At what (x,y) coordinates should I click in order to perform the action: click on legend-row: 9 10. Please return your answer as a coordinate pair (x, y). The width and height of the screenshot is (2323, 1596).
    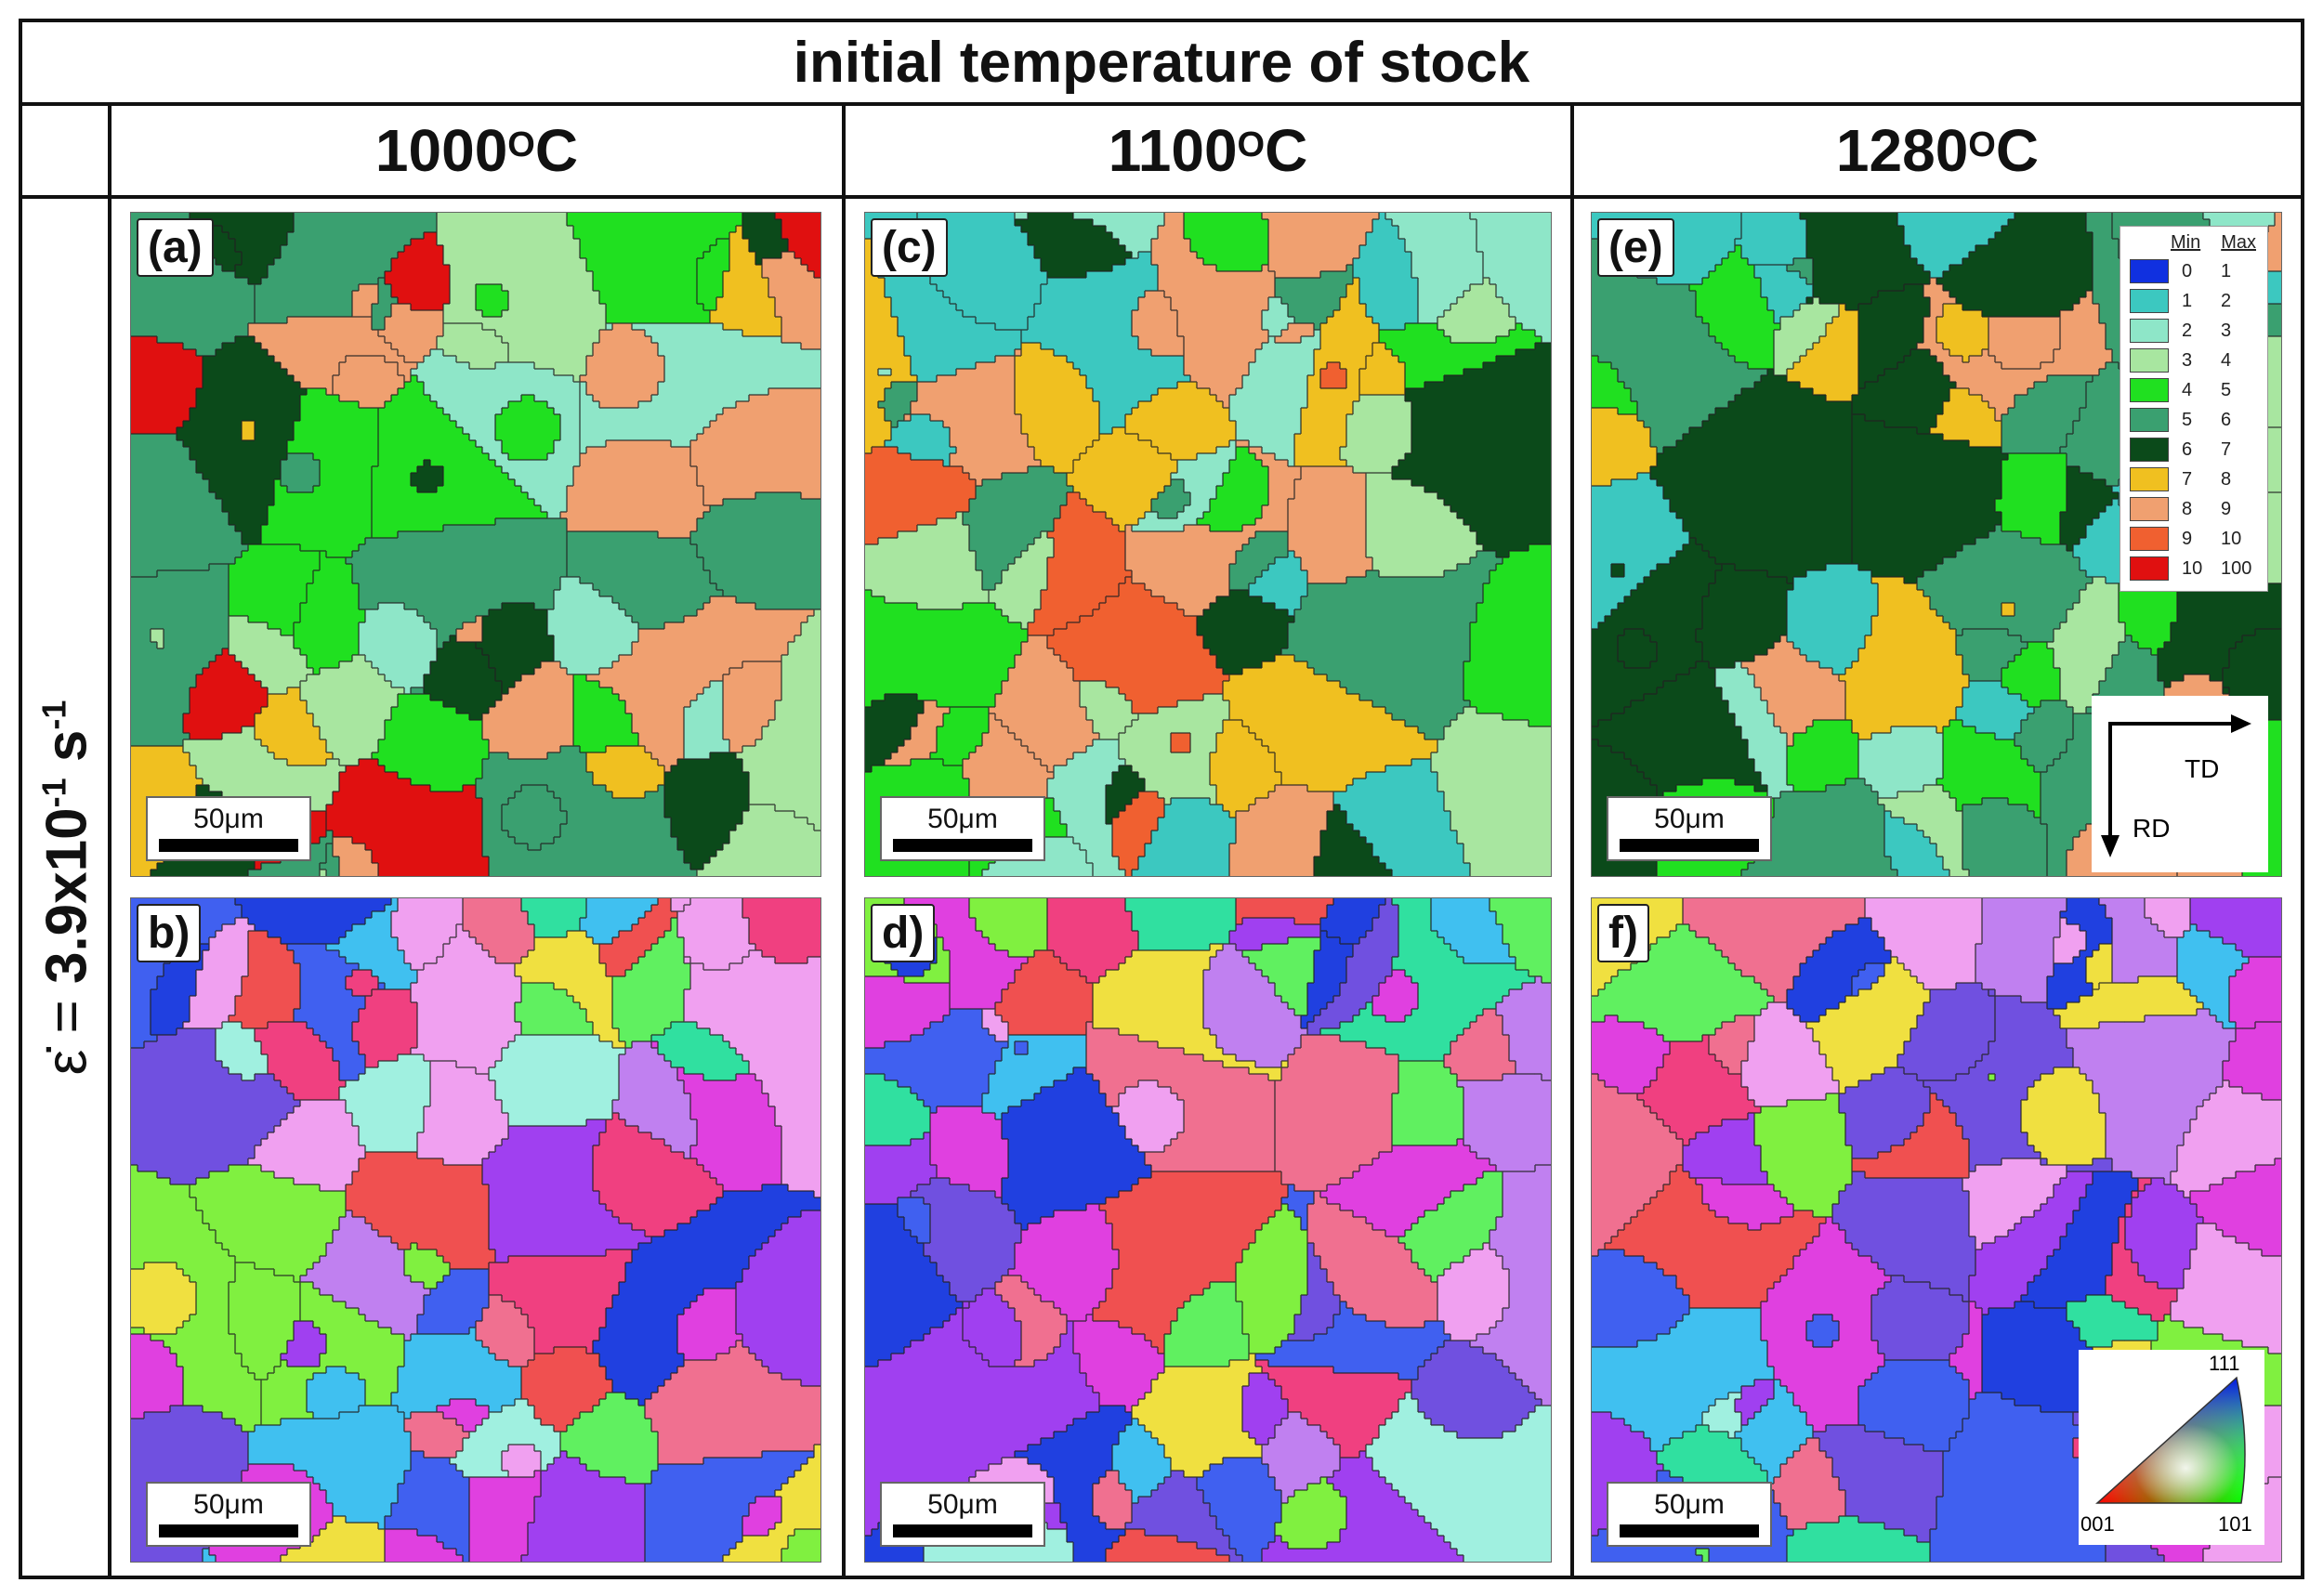
    Looking at the image, I should click on (2194, 539).